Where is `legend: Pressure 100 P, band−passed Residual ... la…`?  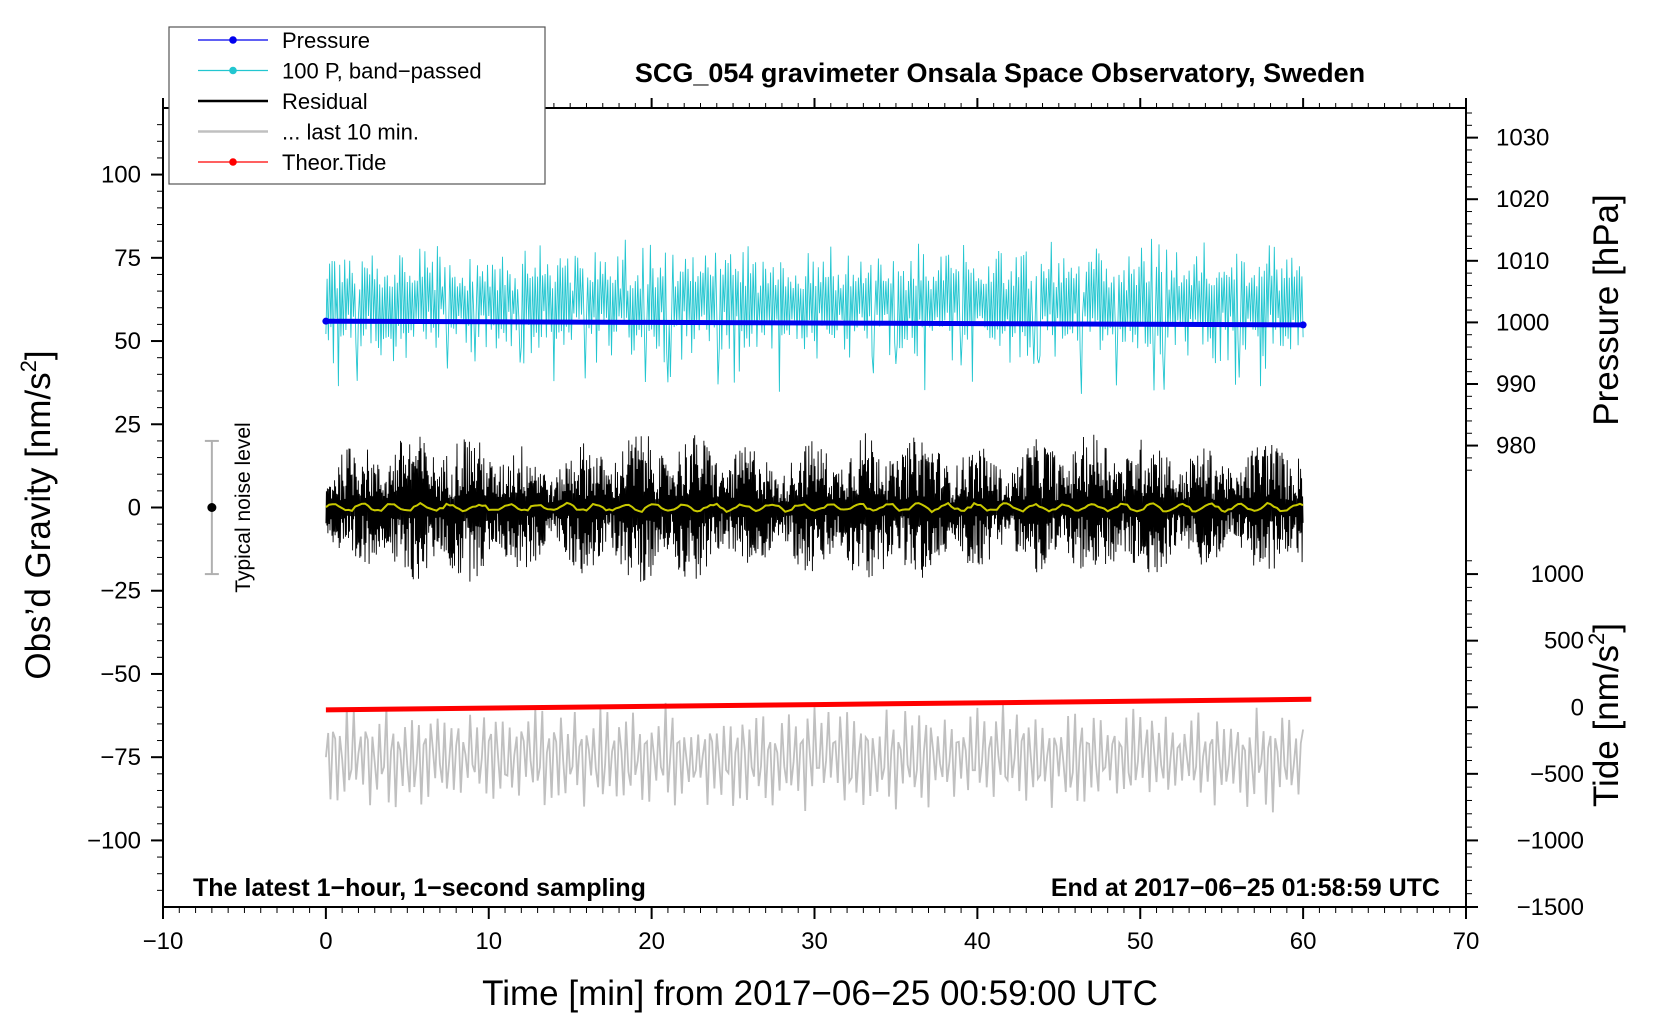
legend: Pressure 100 P, band−passed Residual ... la… is located at coordinates (357, 105).